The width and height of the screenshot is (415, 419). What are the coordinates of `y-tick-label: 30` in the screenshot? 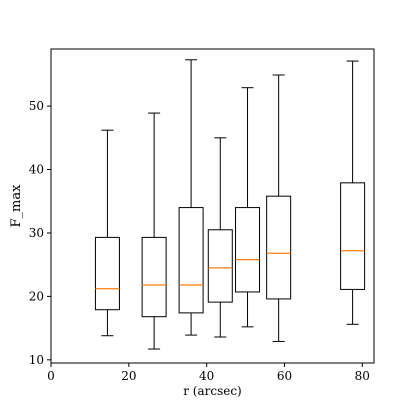 It's located at (36, 233).